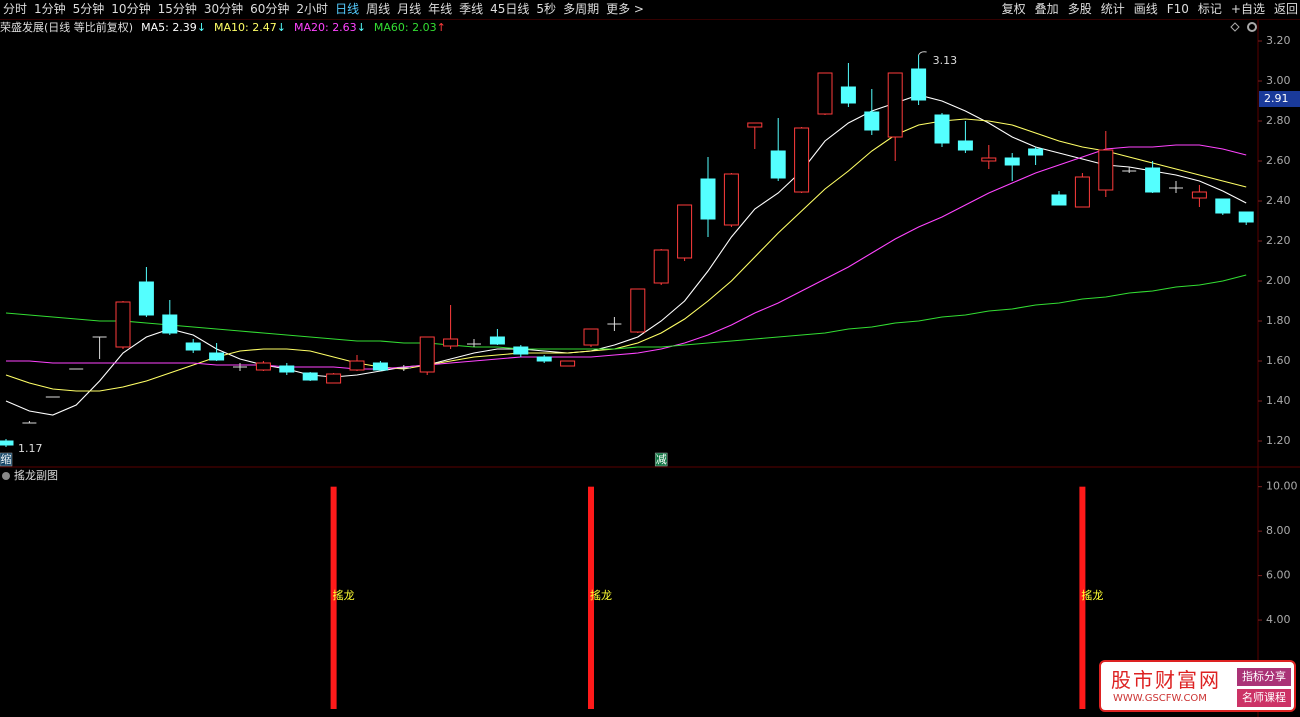 The width and height of the screenshot is (1300, 717). What do you see at coordinates (625, 9) in the screenshot?
I see `period-tab: 更多 >` at bounding box center [625, 9].